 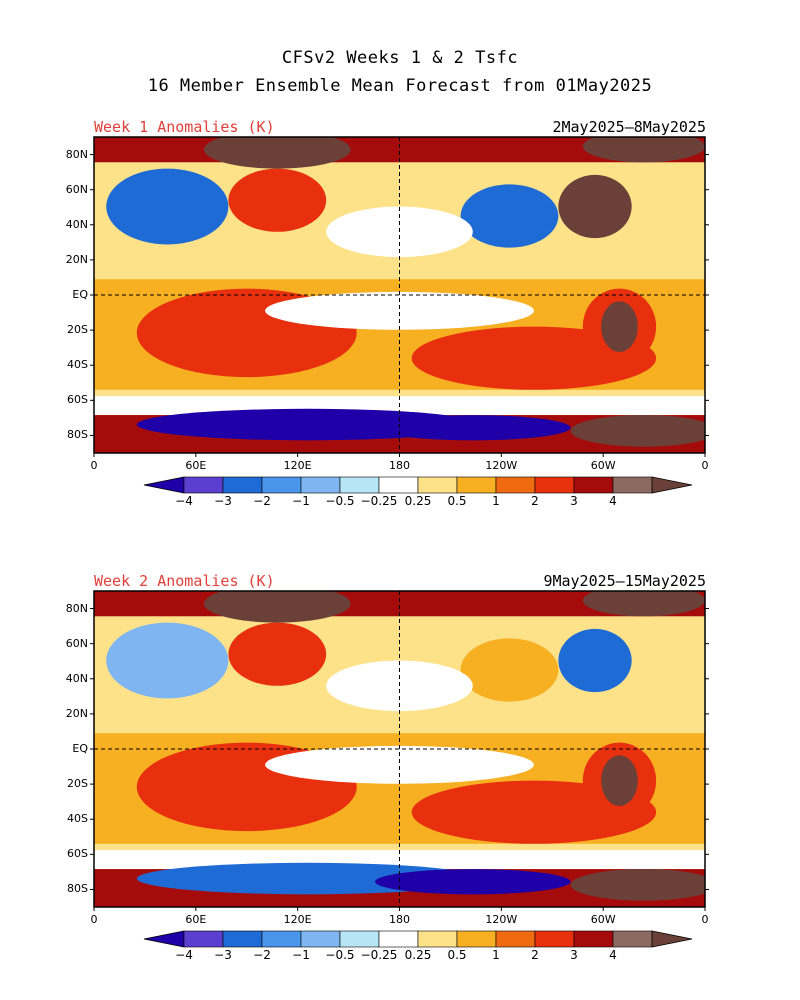 What do you see at coordinates (184, 581) in the screenshot?
I see `panel-2-title: Week 2 Anomalies (K)` at bounding box center [184, 581].